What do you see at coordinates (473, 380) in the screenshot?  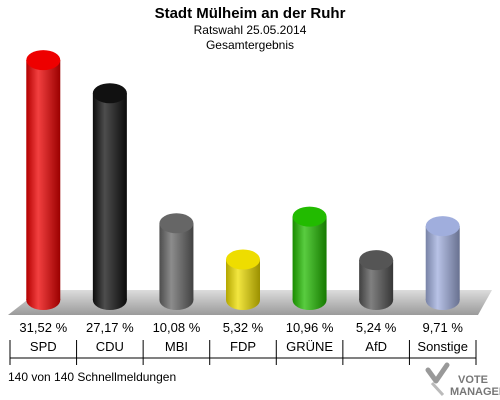 I see `logo-line-1: VOTE` at bounding box center [473, 380].